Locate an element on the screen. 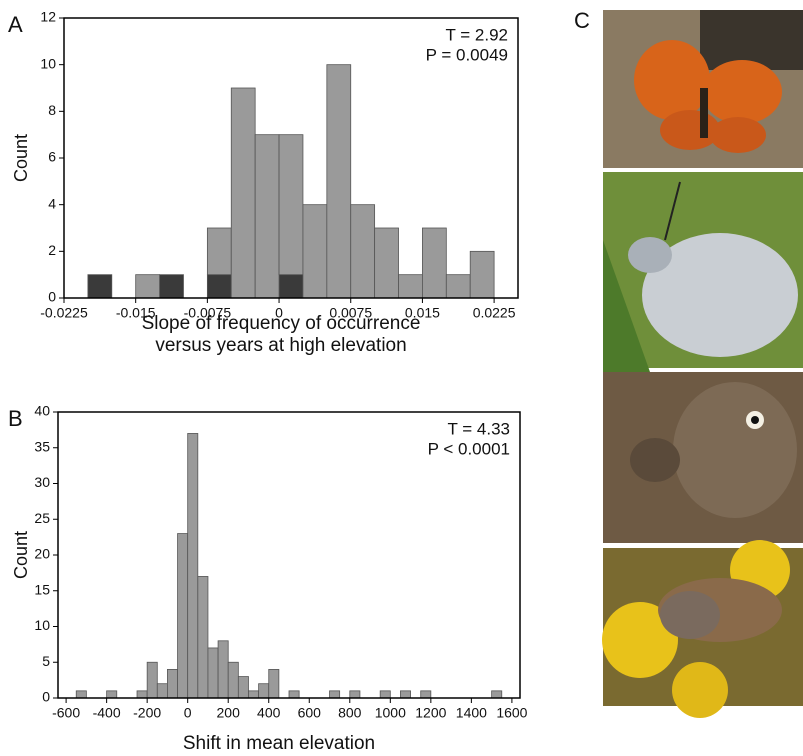 This screenshot has width=803, height=756. y-tick-label: 6 is located at coordinates (52, 157).